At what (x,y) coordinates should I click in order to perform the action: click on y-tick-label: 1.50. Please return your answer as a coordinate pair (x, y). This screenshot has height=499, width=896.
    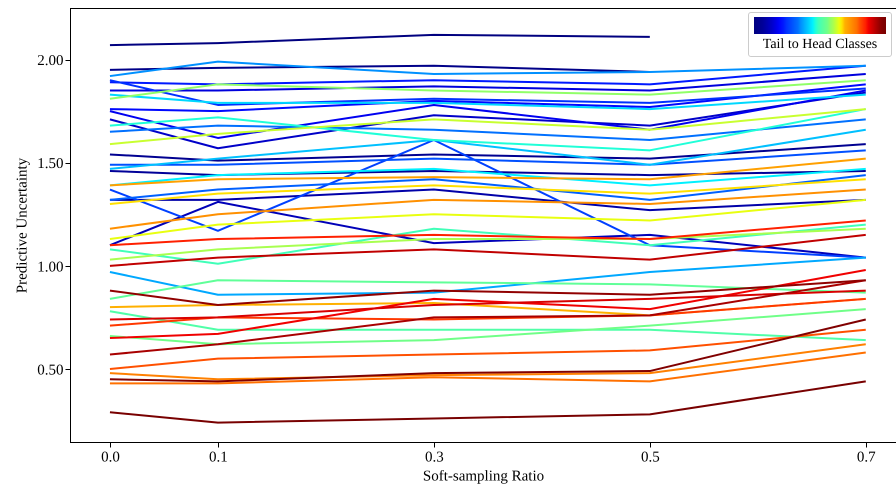
    Looking at the image, I should click on (50, 164).